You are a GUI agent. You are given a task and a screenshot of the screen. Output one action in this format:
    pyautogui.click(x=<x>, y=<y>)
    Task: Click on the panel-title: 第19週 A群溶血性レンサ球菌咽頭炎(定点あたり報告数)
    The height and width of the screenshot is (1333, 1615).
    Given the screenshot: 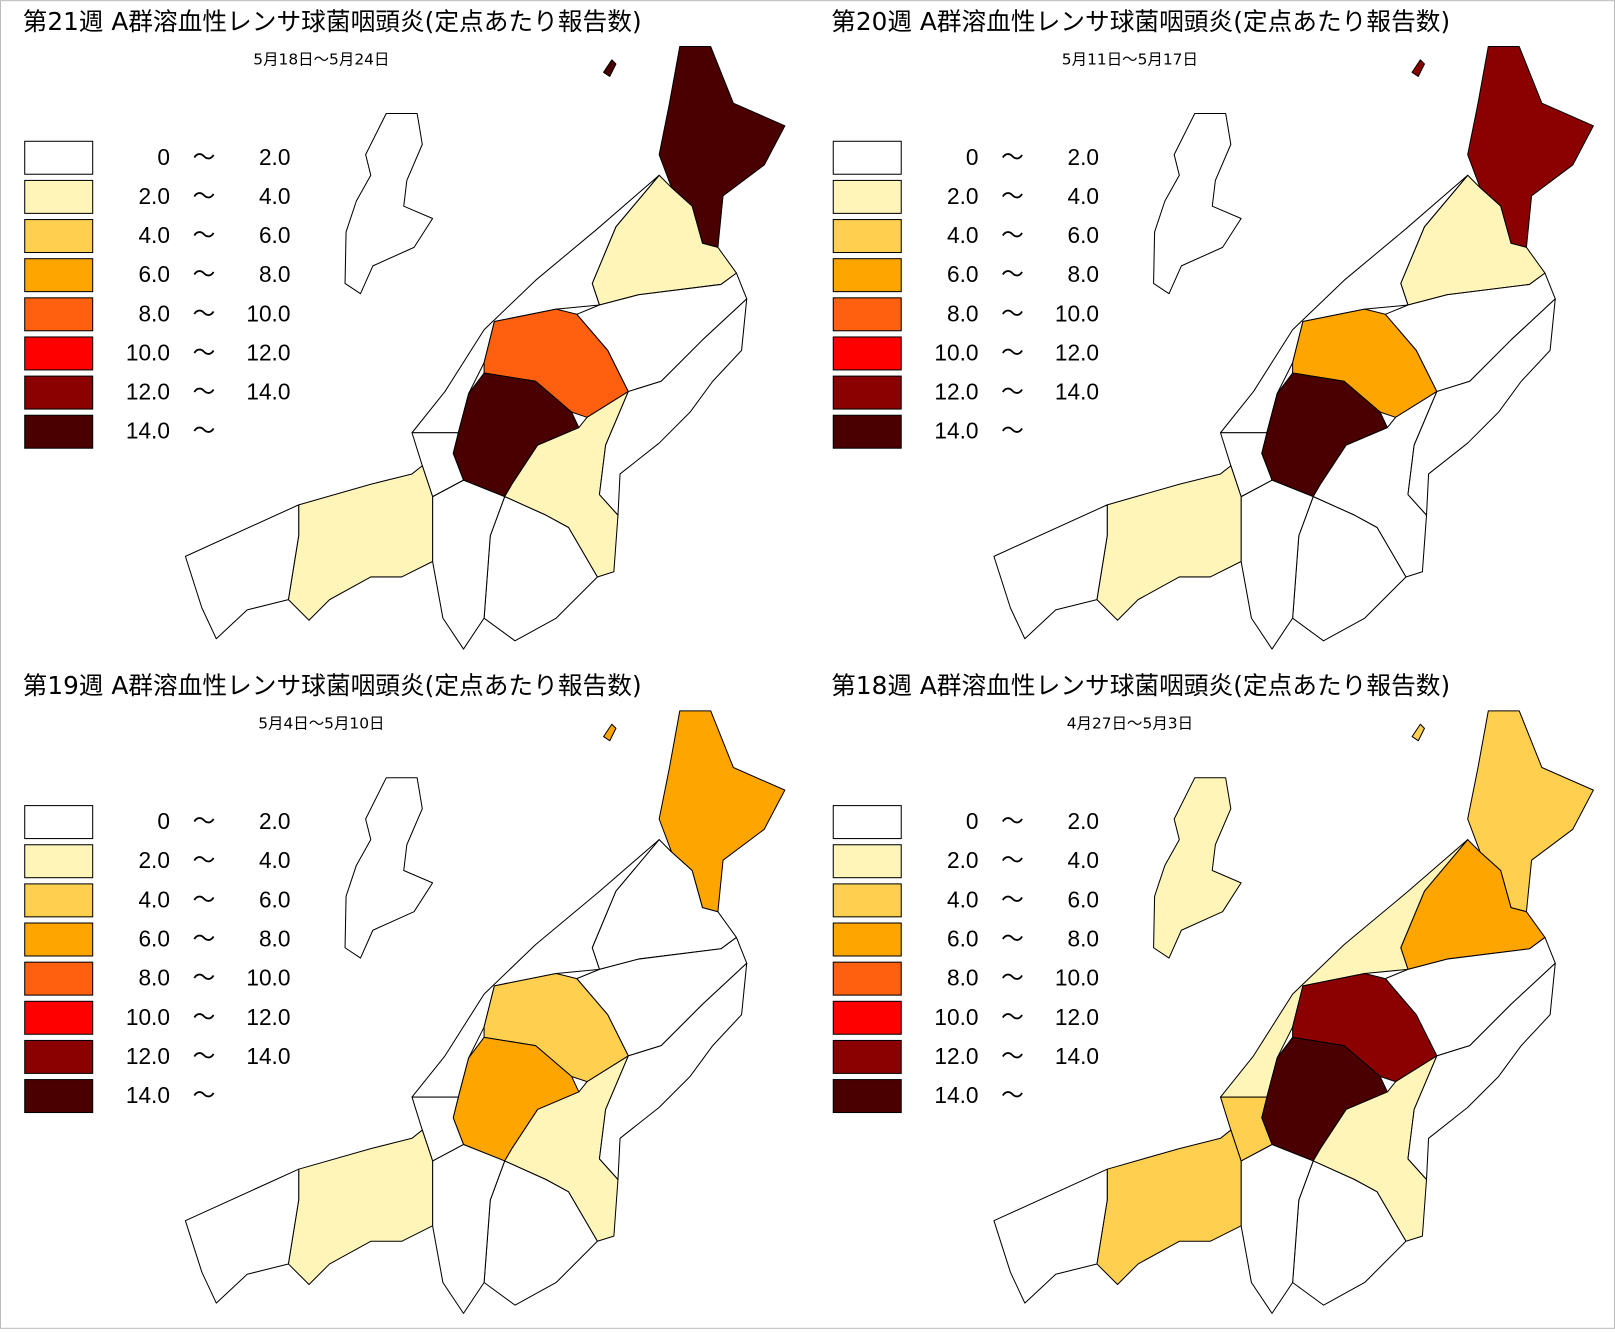 What is the action you would take?
    pyautogui.click(x=332, y=685)
    